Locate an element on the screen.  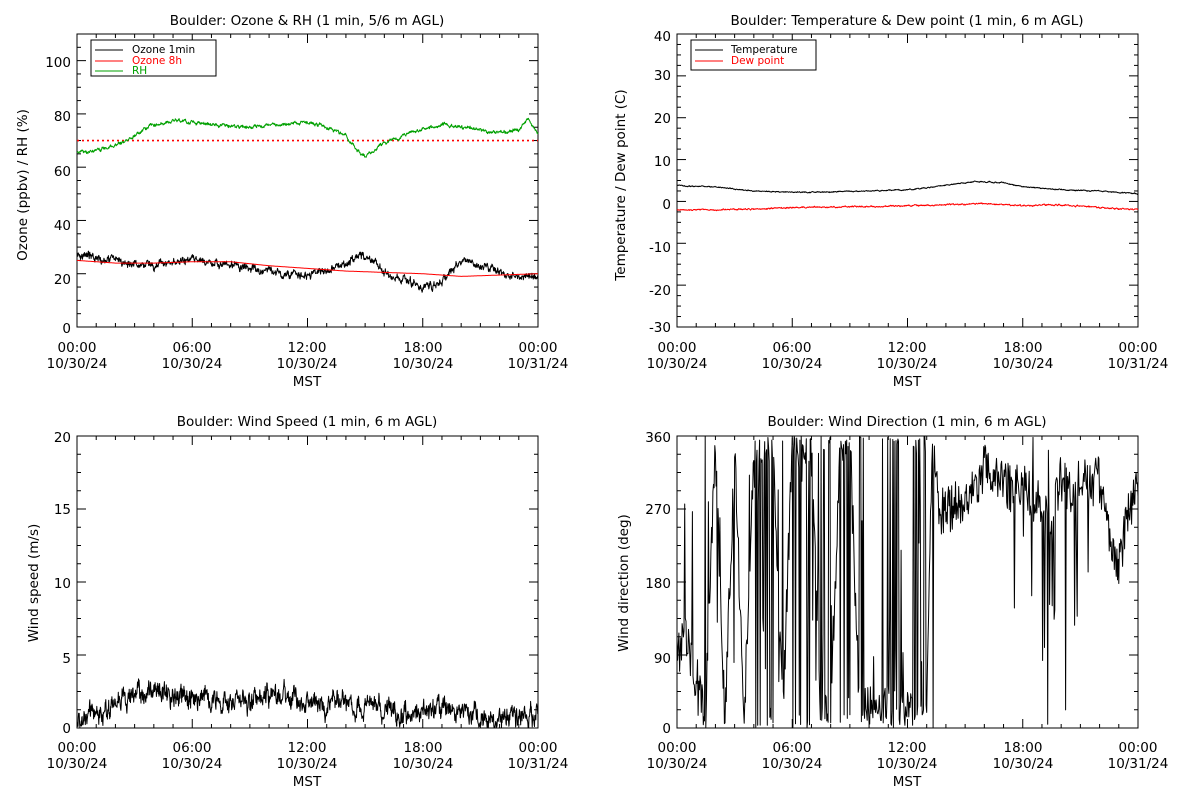
y-axis-label: Wind direction (deg) is located at coordinates (624, 583).